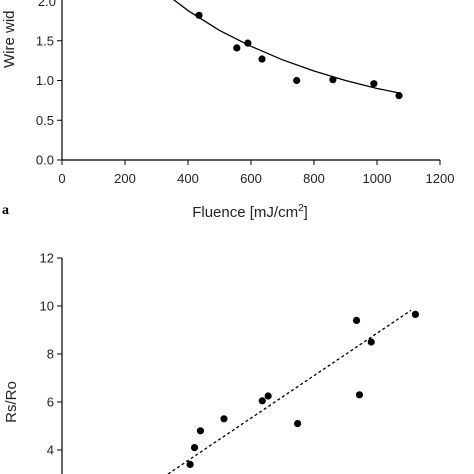 This screenshot has height=474, width=474. Describe the element at coordinates (50, 450) in the screenshot. I see `y-tick-label: 4` at that location.